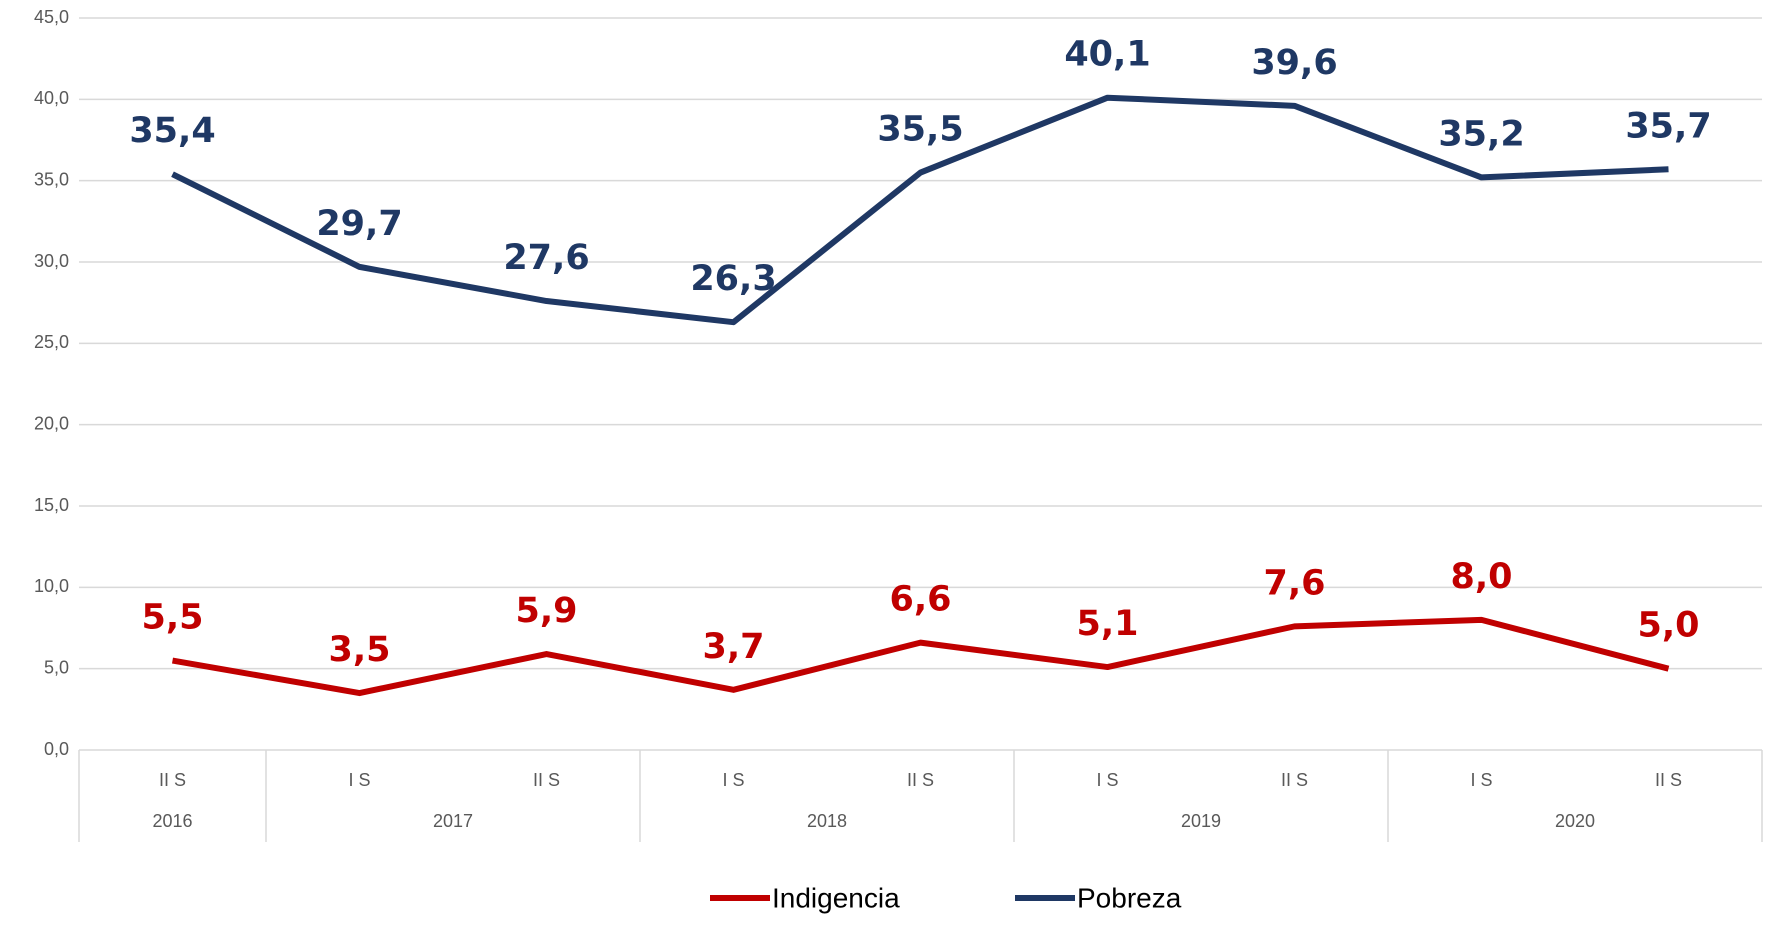 The width and height of the screenshot is (1768, 926). What do you see at coordinates (1107, 55) in the screenshot?
I see `data-label: 40,1` at bounding box center [1107, 55].